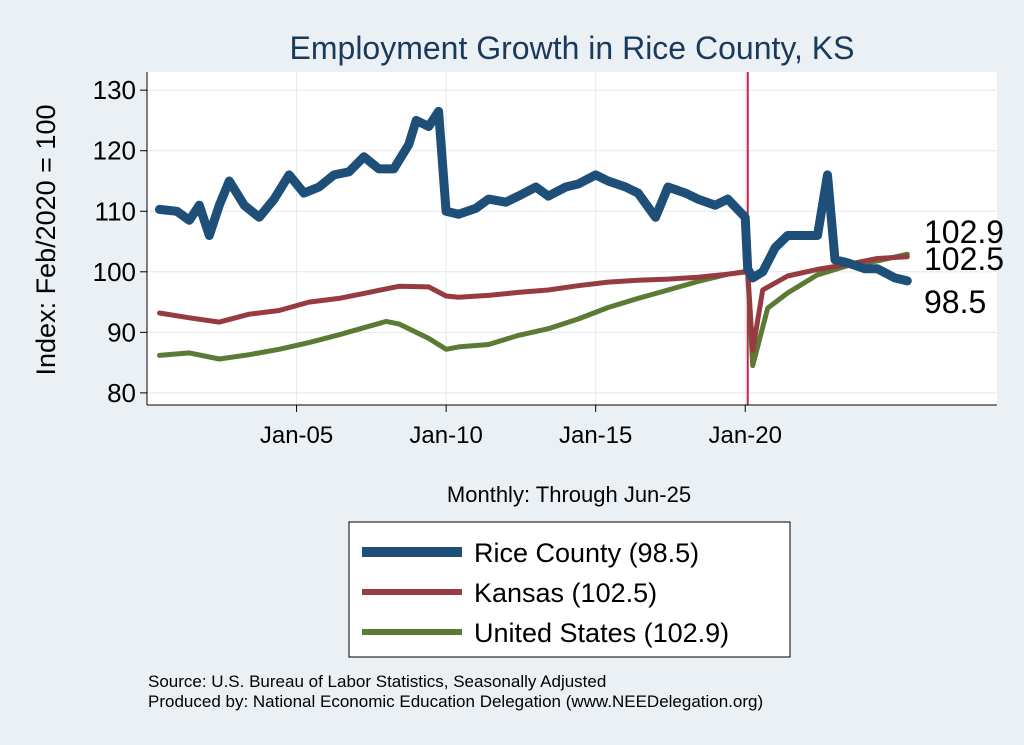 This screenshot has width=1024, height=745. Describe the element at coordinates (955, 302) in the screenshot. I see `end-label-0: 98.5` at that location.